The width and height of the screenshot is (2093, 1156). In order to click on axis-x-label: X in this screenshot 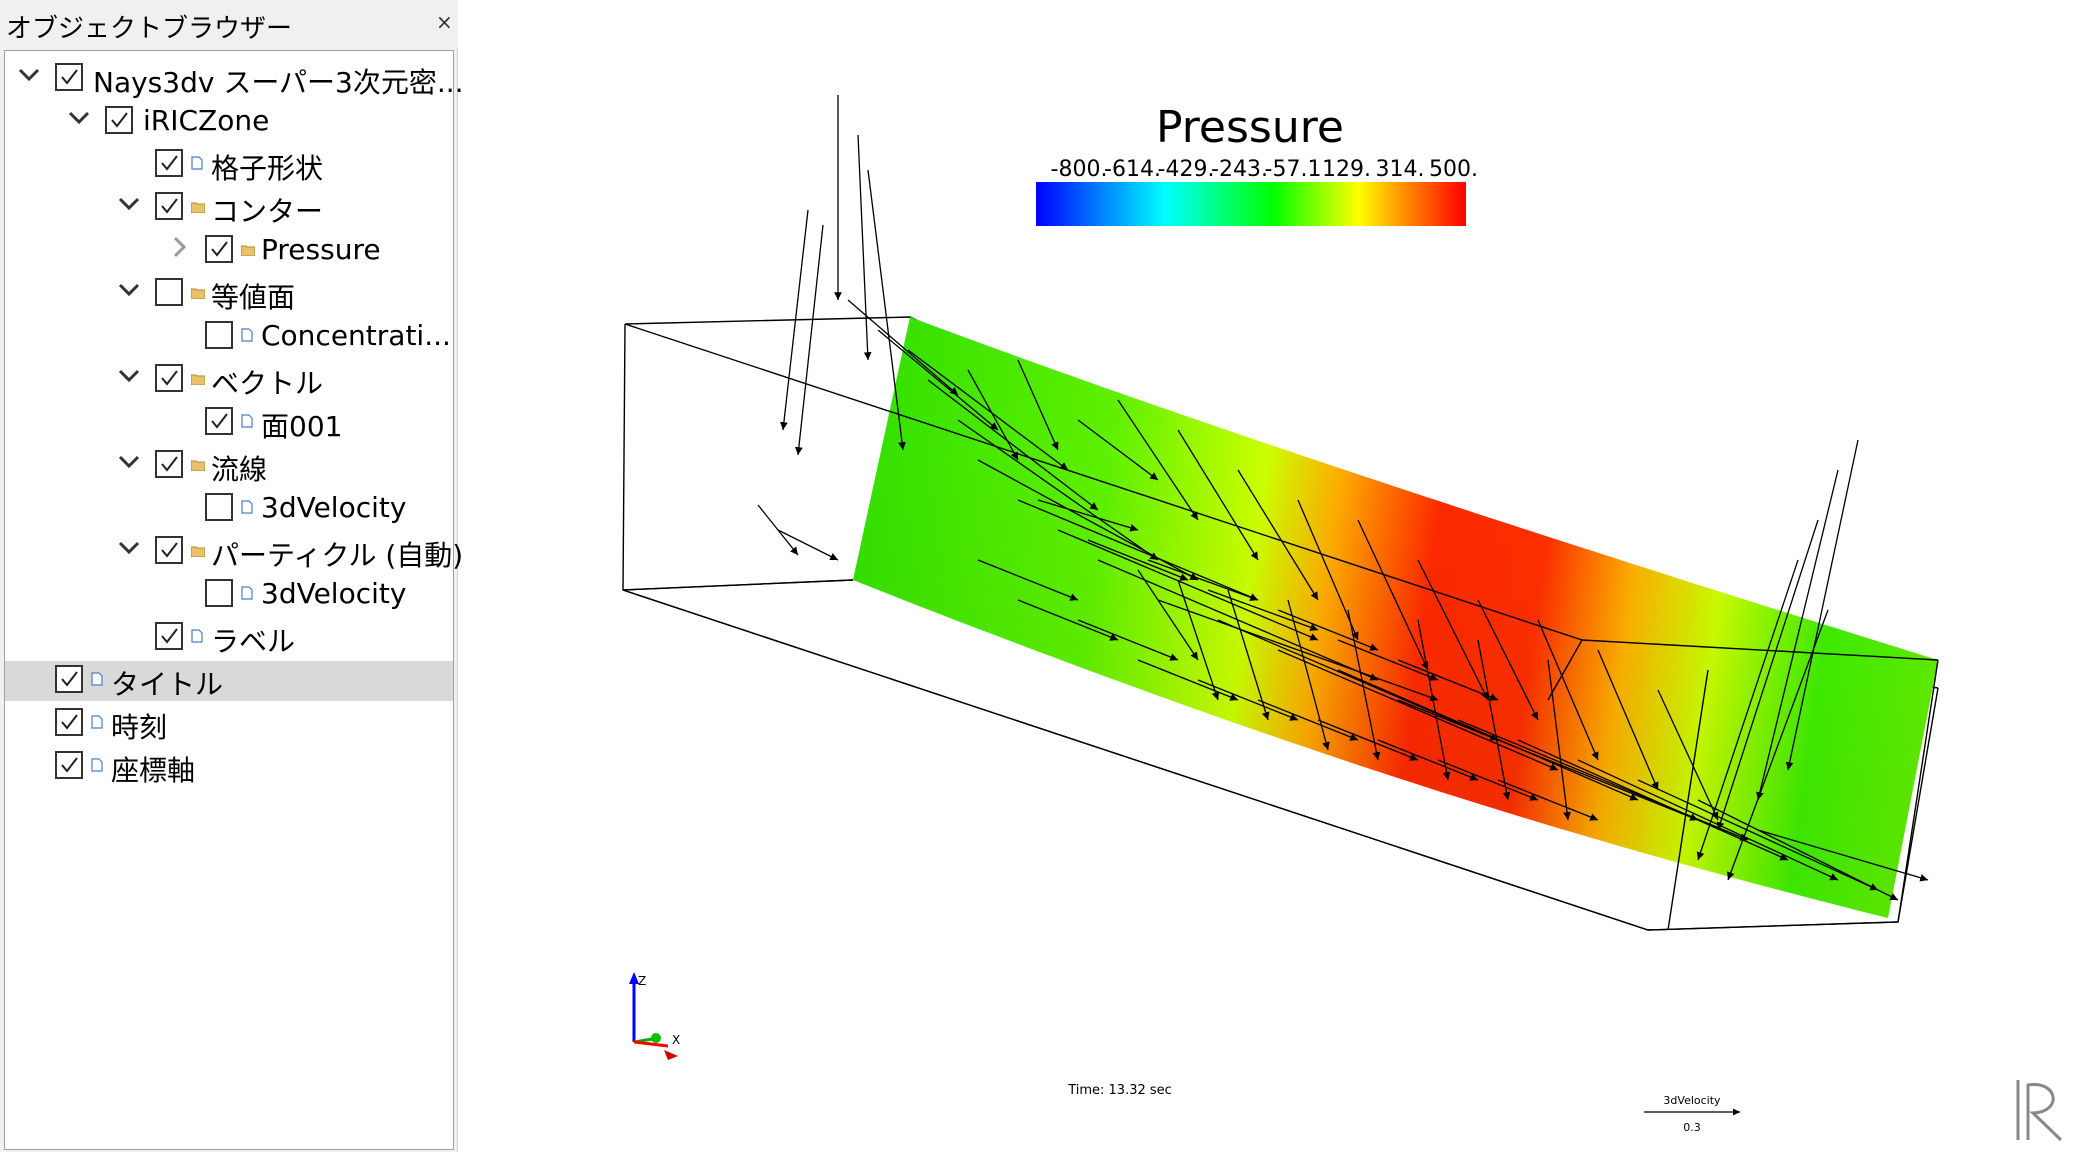, I will do `click(676, 1040)`.